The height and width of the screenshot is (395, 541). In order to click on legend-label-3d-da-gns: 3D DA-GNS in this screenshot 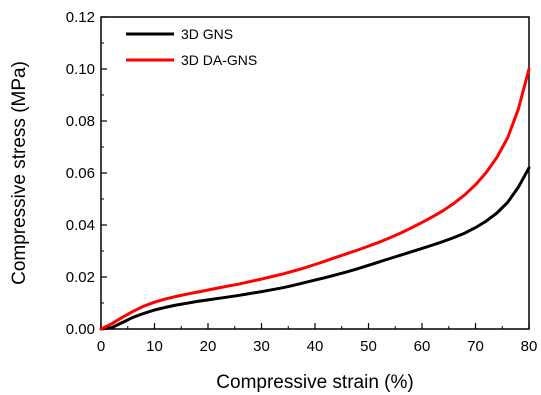, I will do `click(219, 60)`.